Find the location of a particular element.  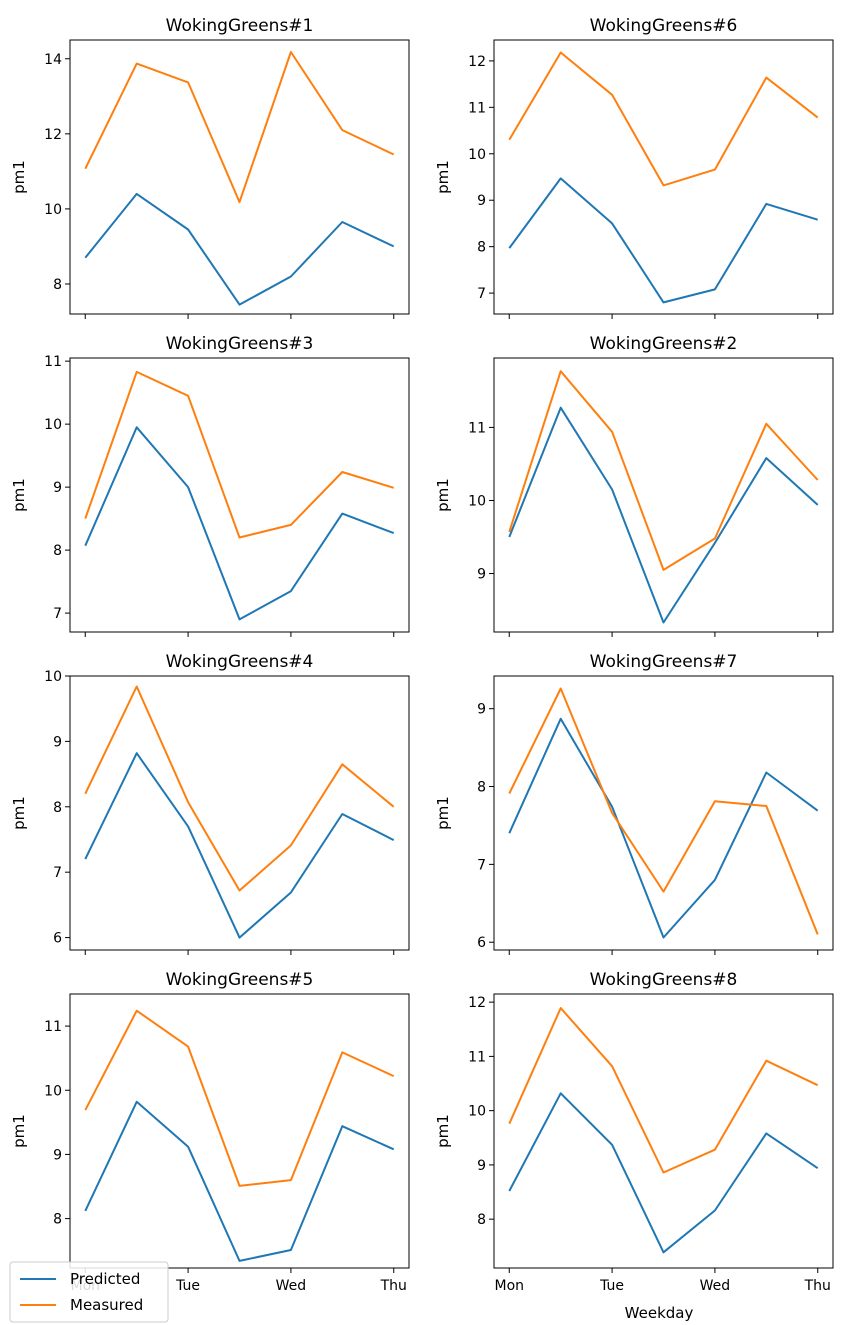

panel-wokinggreens-7: WokingGreens#7 pm1 6 7 8 9 is located at coordinates (634, 803).